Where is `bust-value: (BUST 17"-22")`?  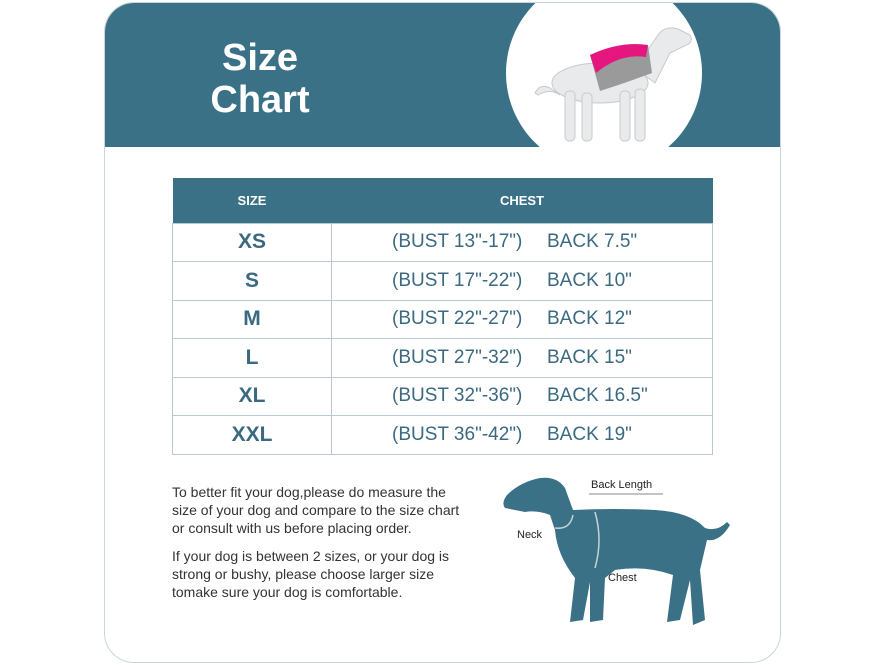 bust-value: (BUST 17"-22") is located at coordinates (457, 280).